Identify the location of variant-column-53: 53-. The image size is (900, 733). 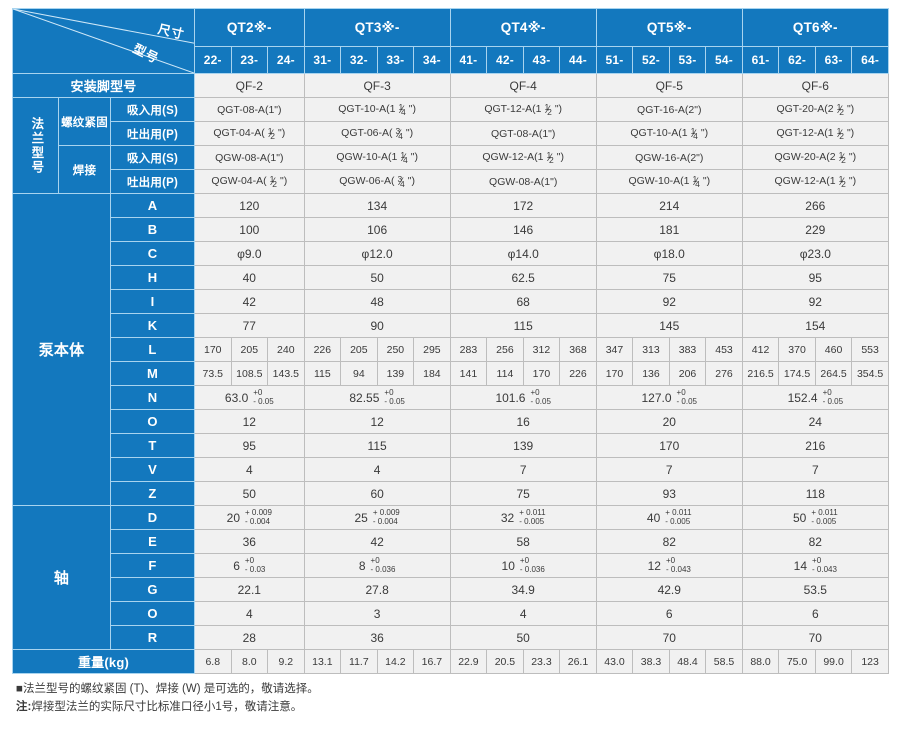
(687, 60).